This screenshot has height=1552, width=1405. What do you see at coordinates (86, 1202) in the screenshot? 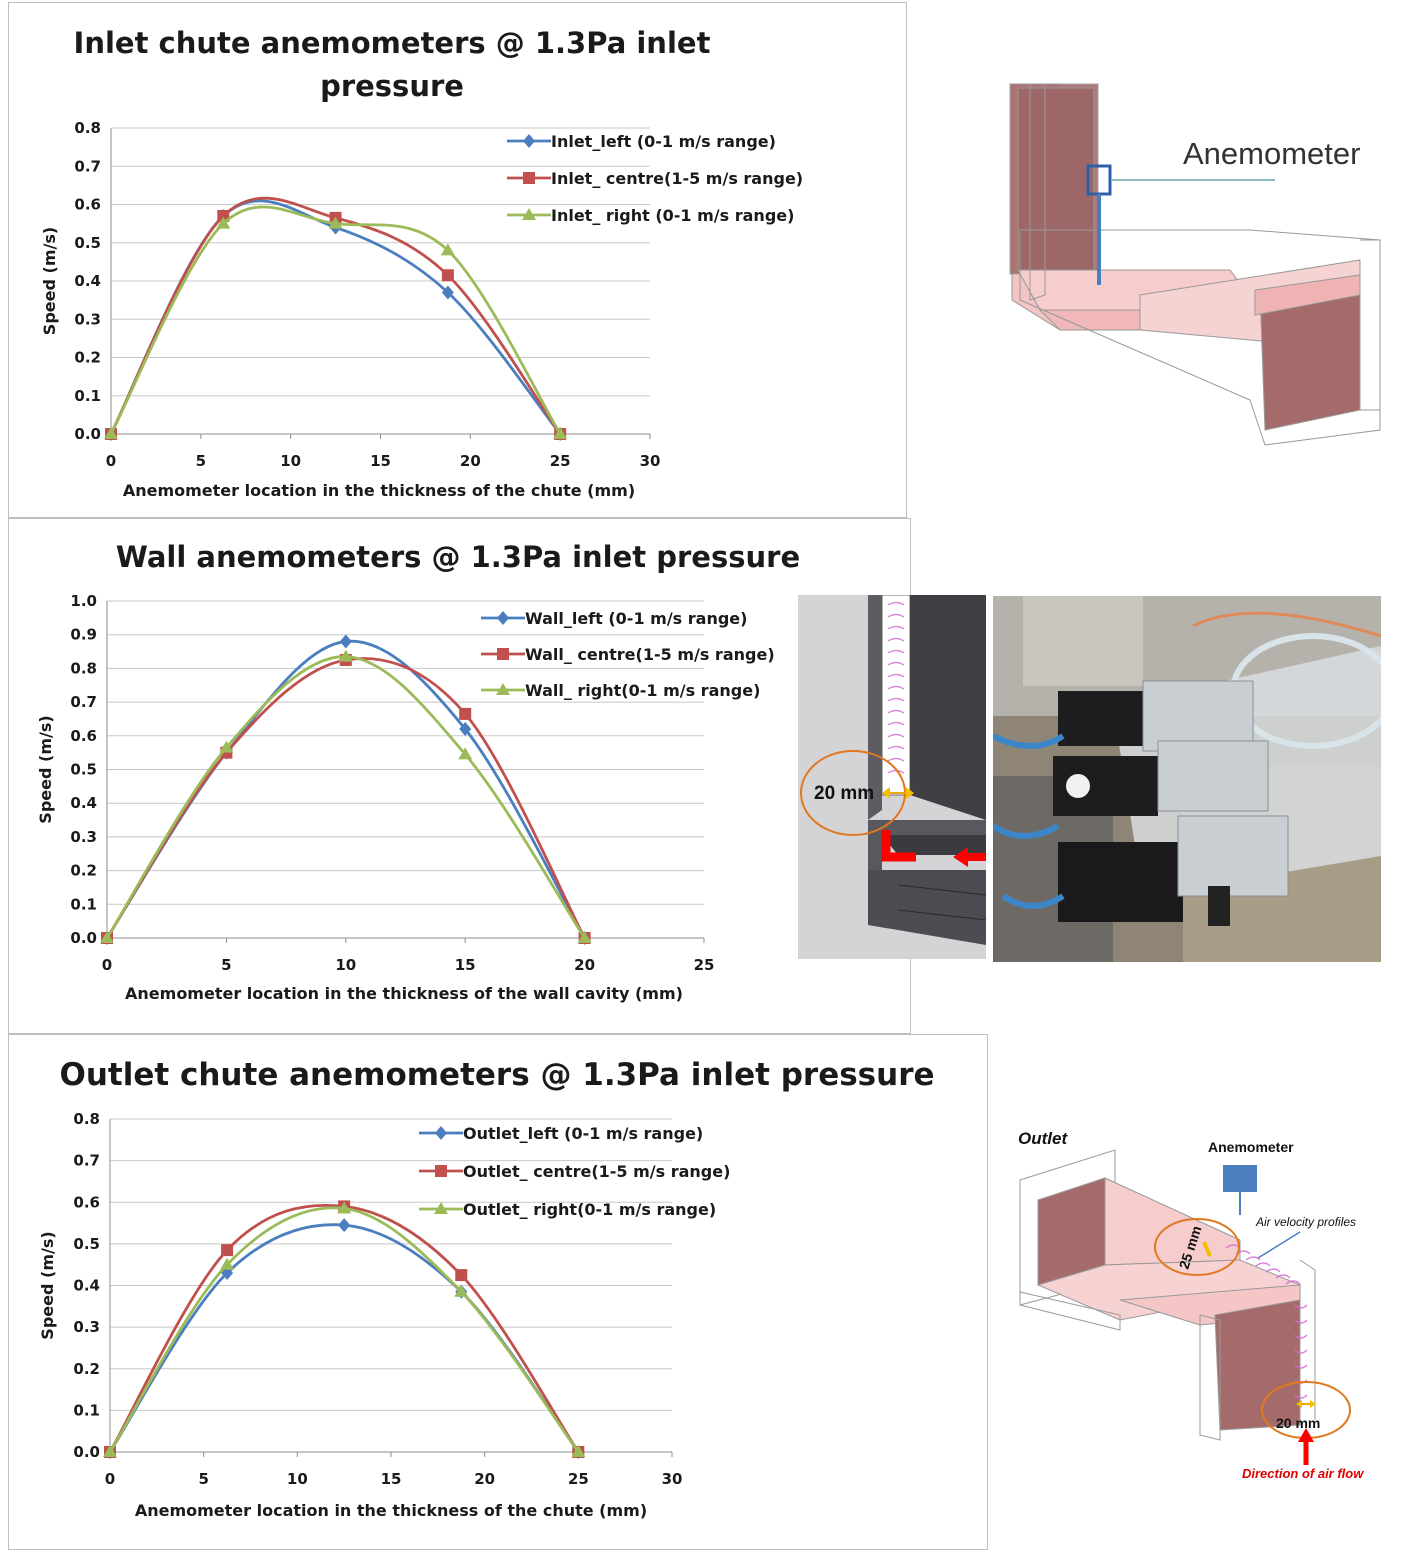
I see `y-tick-label: 0.6` at bounding box center [86, 1202].